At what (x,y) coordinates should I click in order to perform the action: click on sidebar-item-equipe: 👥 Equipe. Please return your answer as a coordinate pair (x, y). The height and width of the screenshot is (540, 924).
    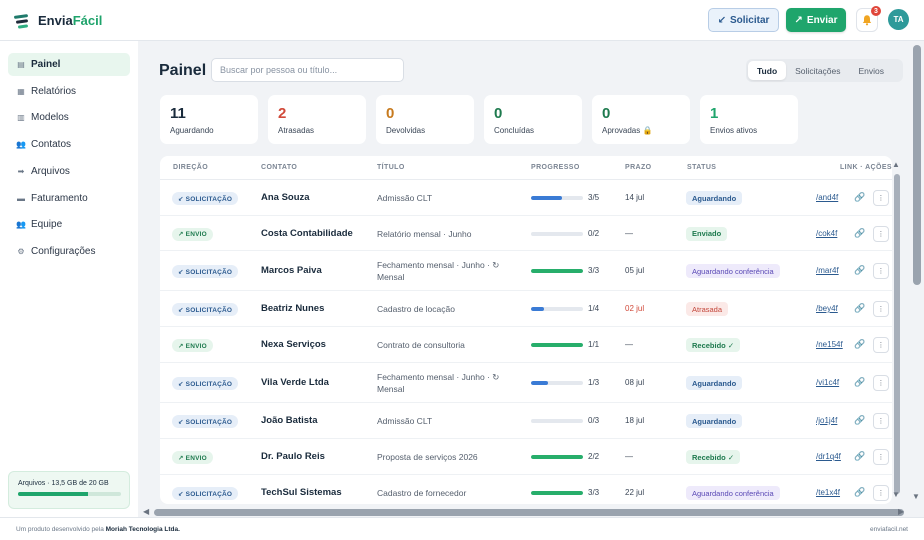
    Looking at the image, I should click on (69, 224).